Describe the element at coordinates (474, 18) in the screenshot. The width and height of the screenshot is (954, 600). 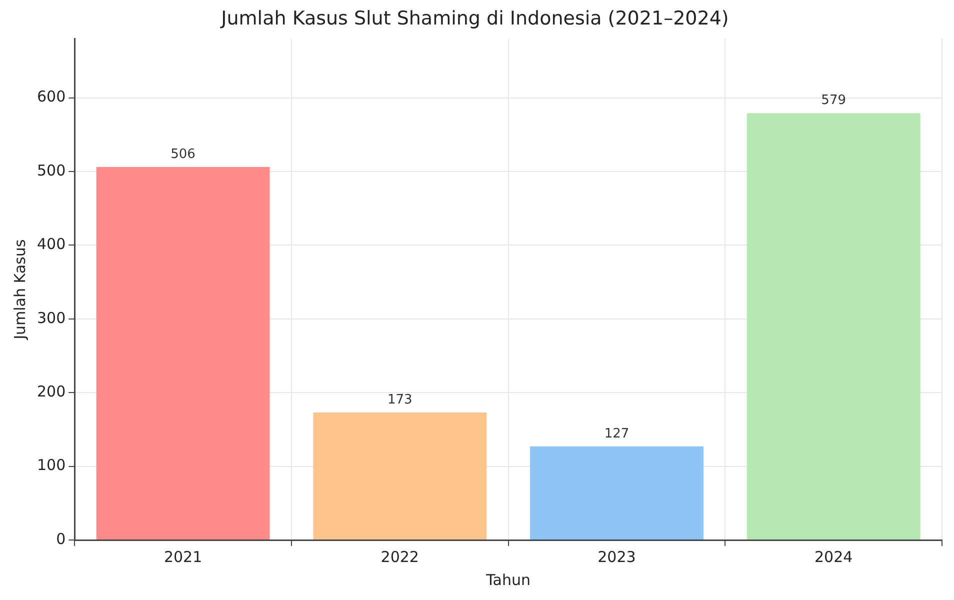
I see `chart-title: Jumlah Kasus Slut Shaming di Indonesia (2021–2024)` at that location.